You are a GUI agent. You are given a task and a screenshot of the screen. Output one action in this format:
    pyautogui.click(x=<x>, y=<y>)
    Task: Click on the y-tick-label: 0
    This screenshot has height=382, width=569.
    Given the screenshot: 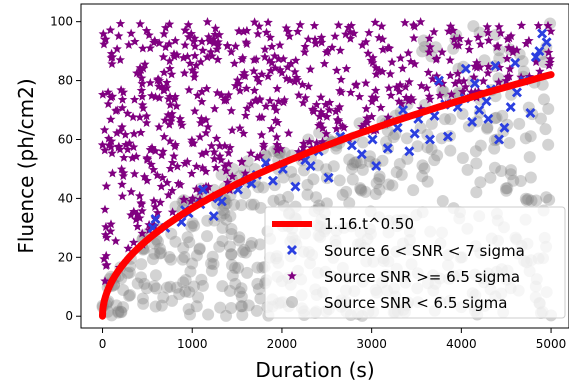 What is the action you would take?
    pyautogui.click(x=69, y=316)
    